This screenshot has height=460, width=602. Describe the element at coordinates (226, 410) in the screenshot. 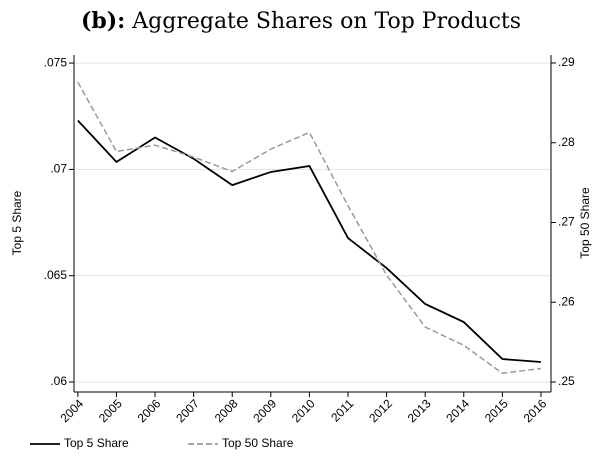

I see `x-tick-label: 2008` at that location.